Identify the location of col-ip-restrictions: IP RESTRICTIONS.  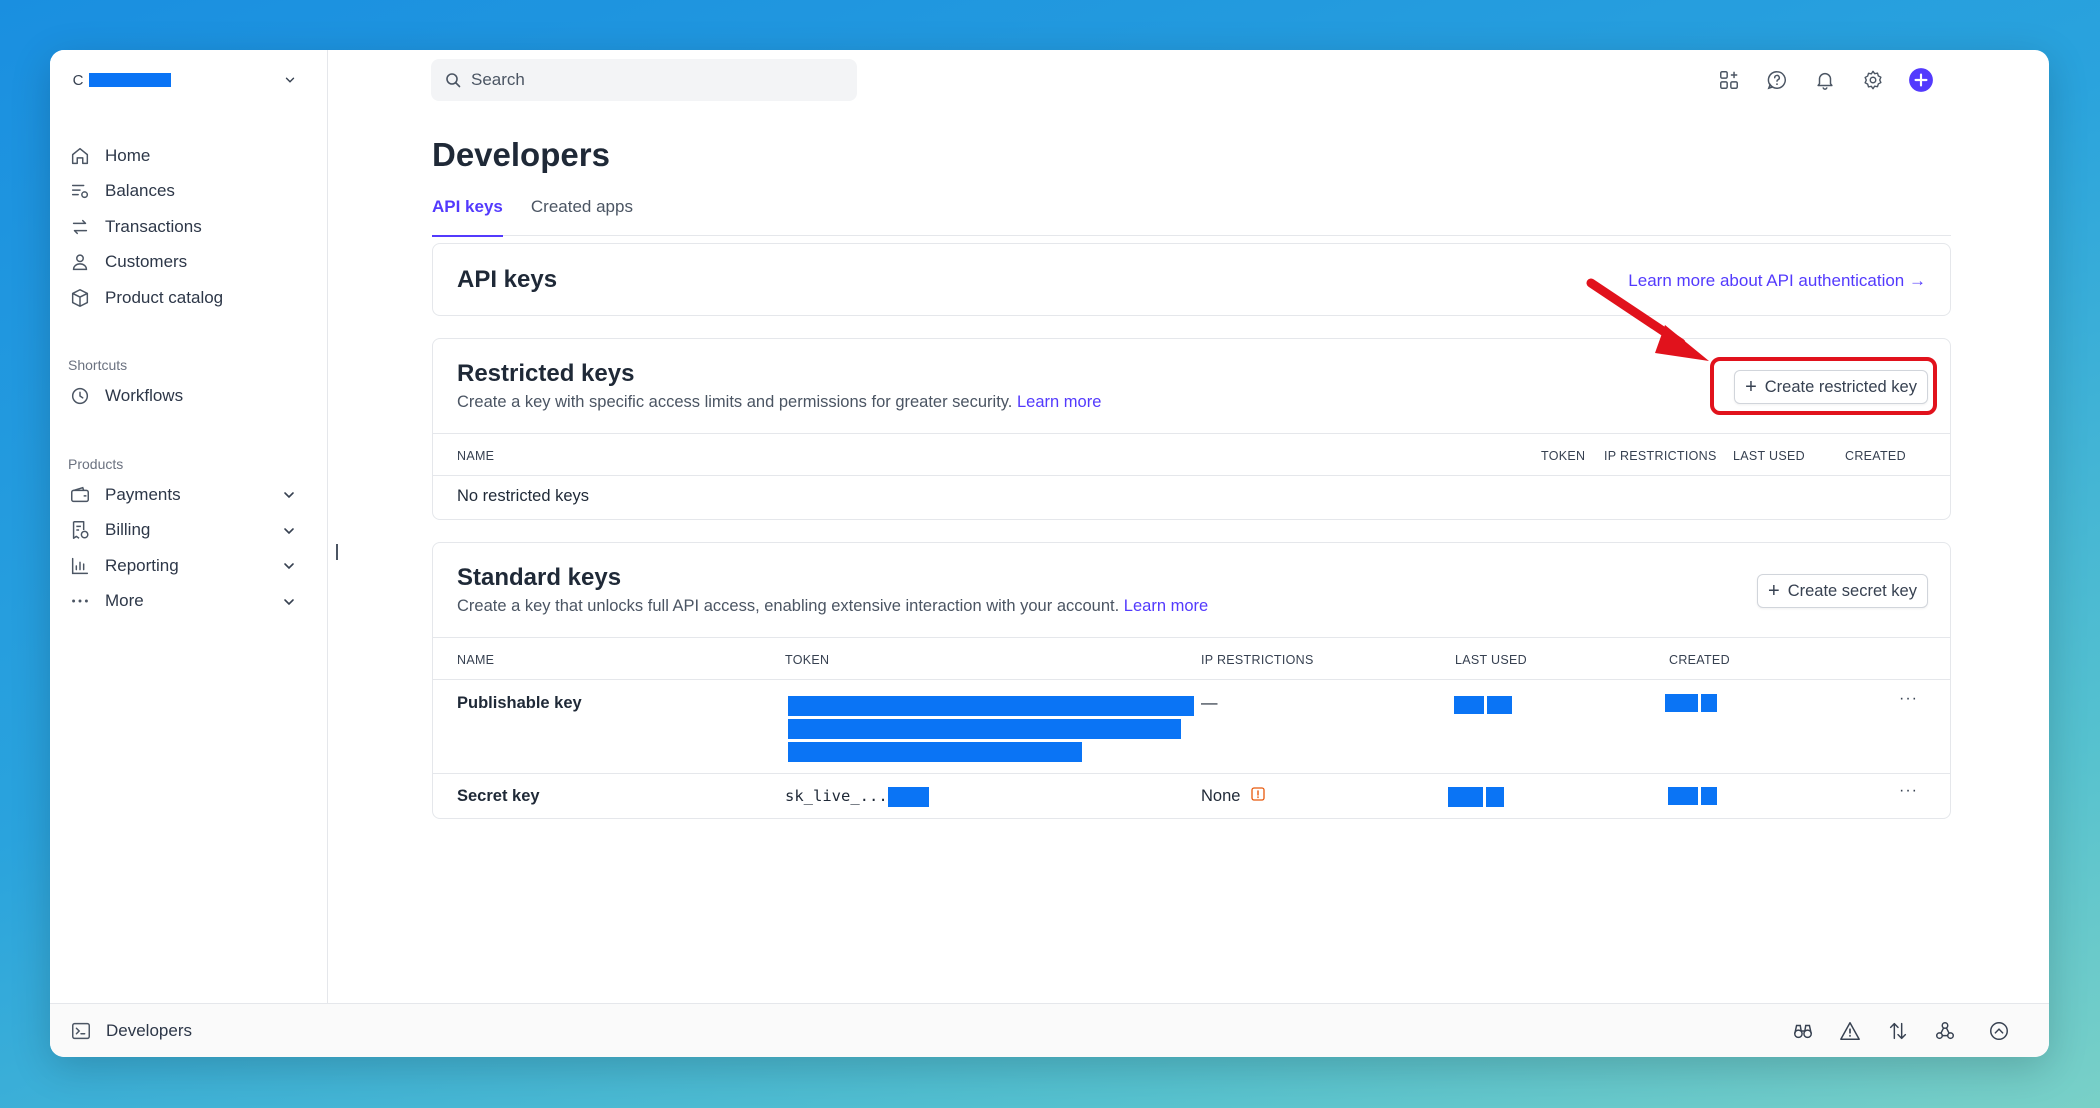
(1660, 456).